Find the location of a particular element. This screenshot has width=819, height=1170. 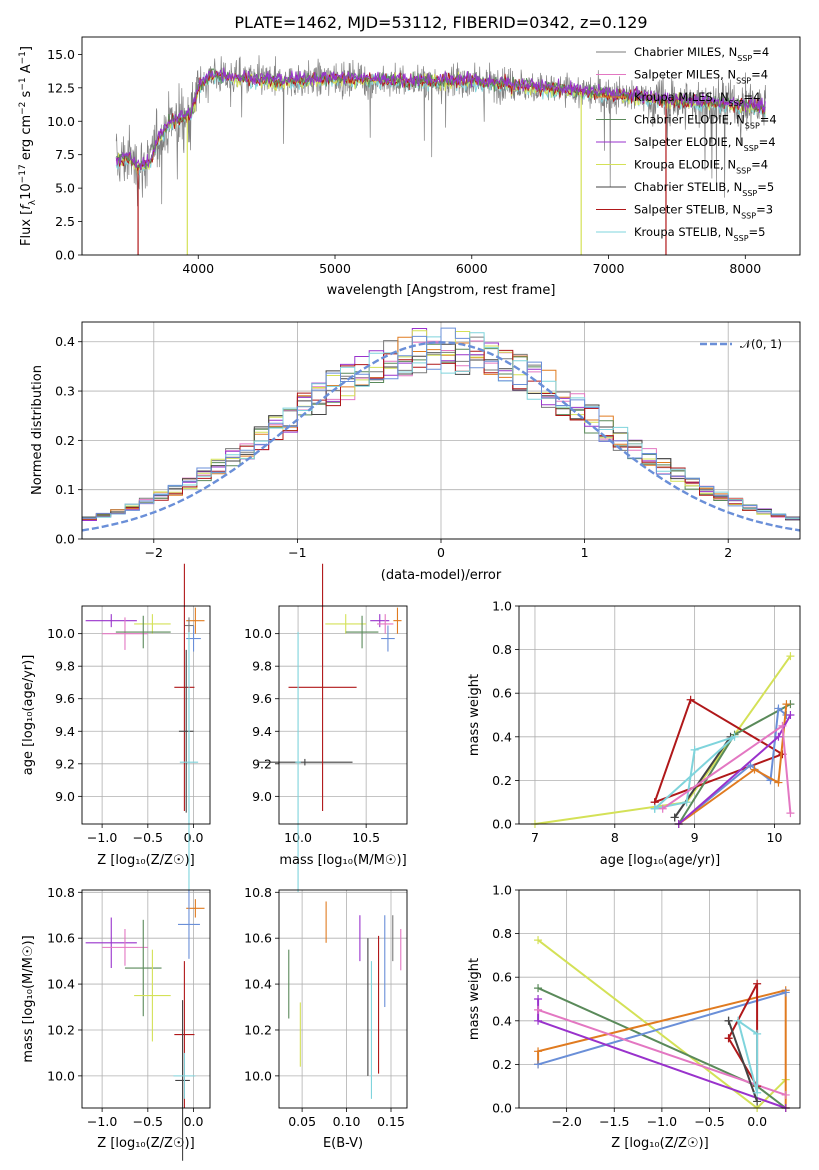

massEbv-xlabel: E(B-V) is located at coordinates (343, 1143).